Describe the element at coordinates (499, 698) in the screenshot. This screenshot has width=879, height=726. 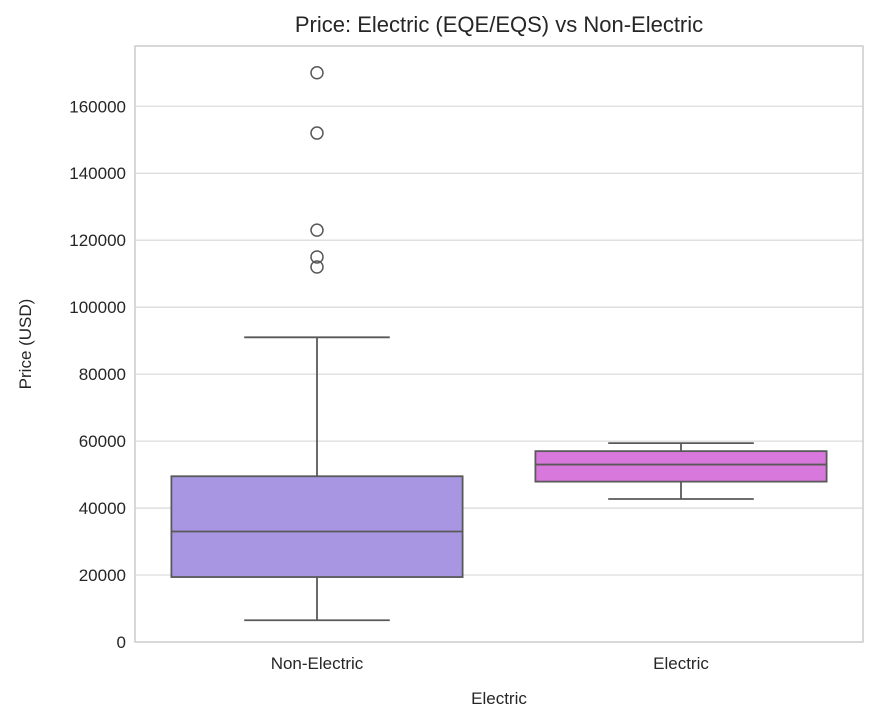
I see `x-axis-label: Electric` at that location.